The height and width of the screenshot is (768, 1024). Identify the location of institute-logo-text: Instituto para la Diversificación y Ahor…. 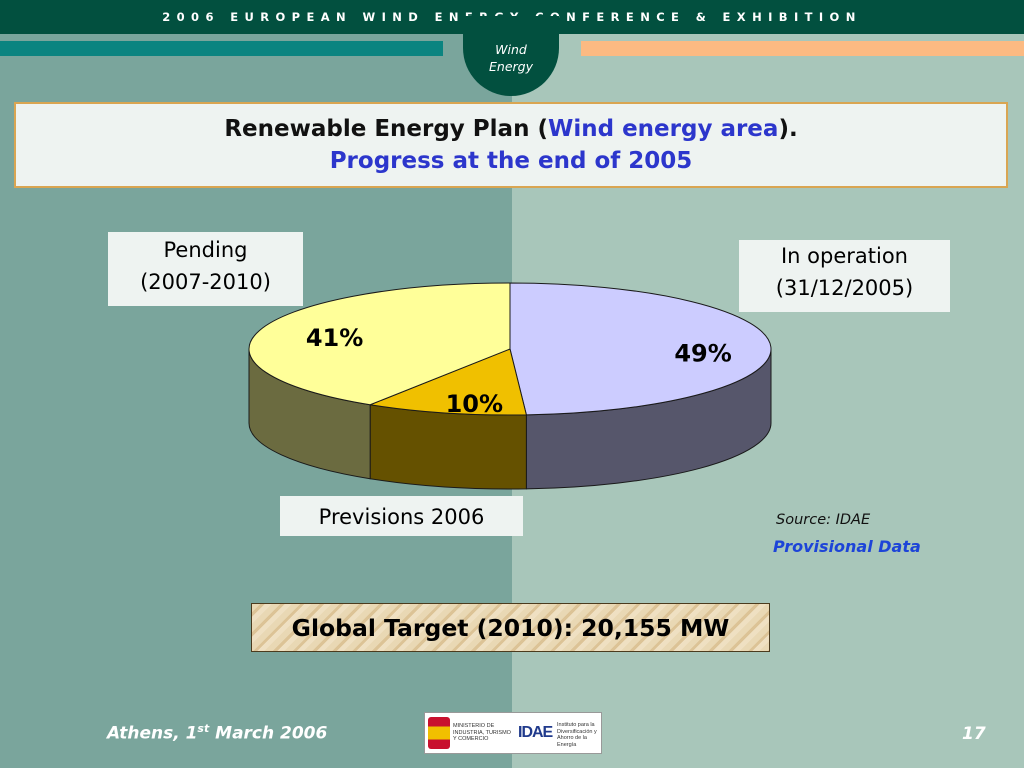
(577, 735).